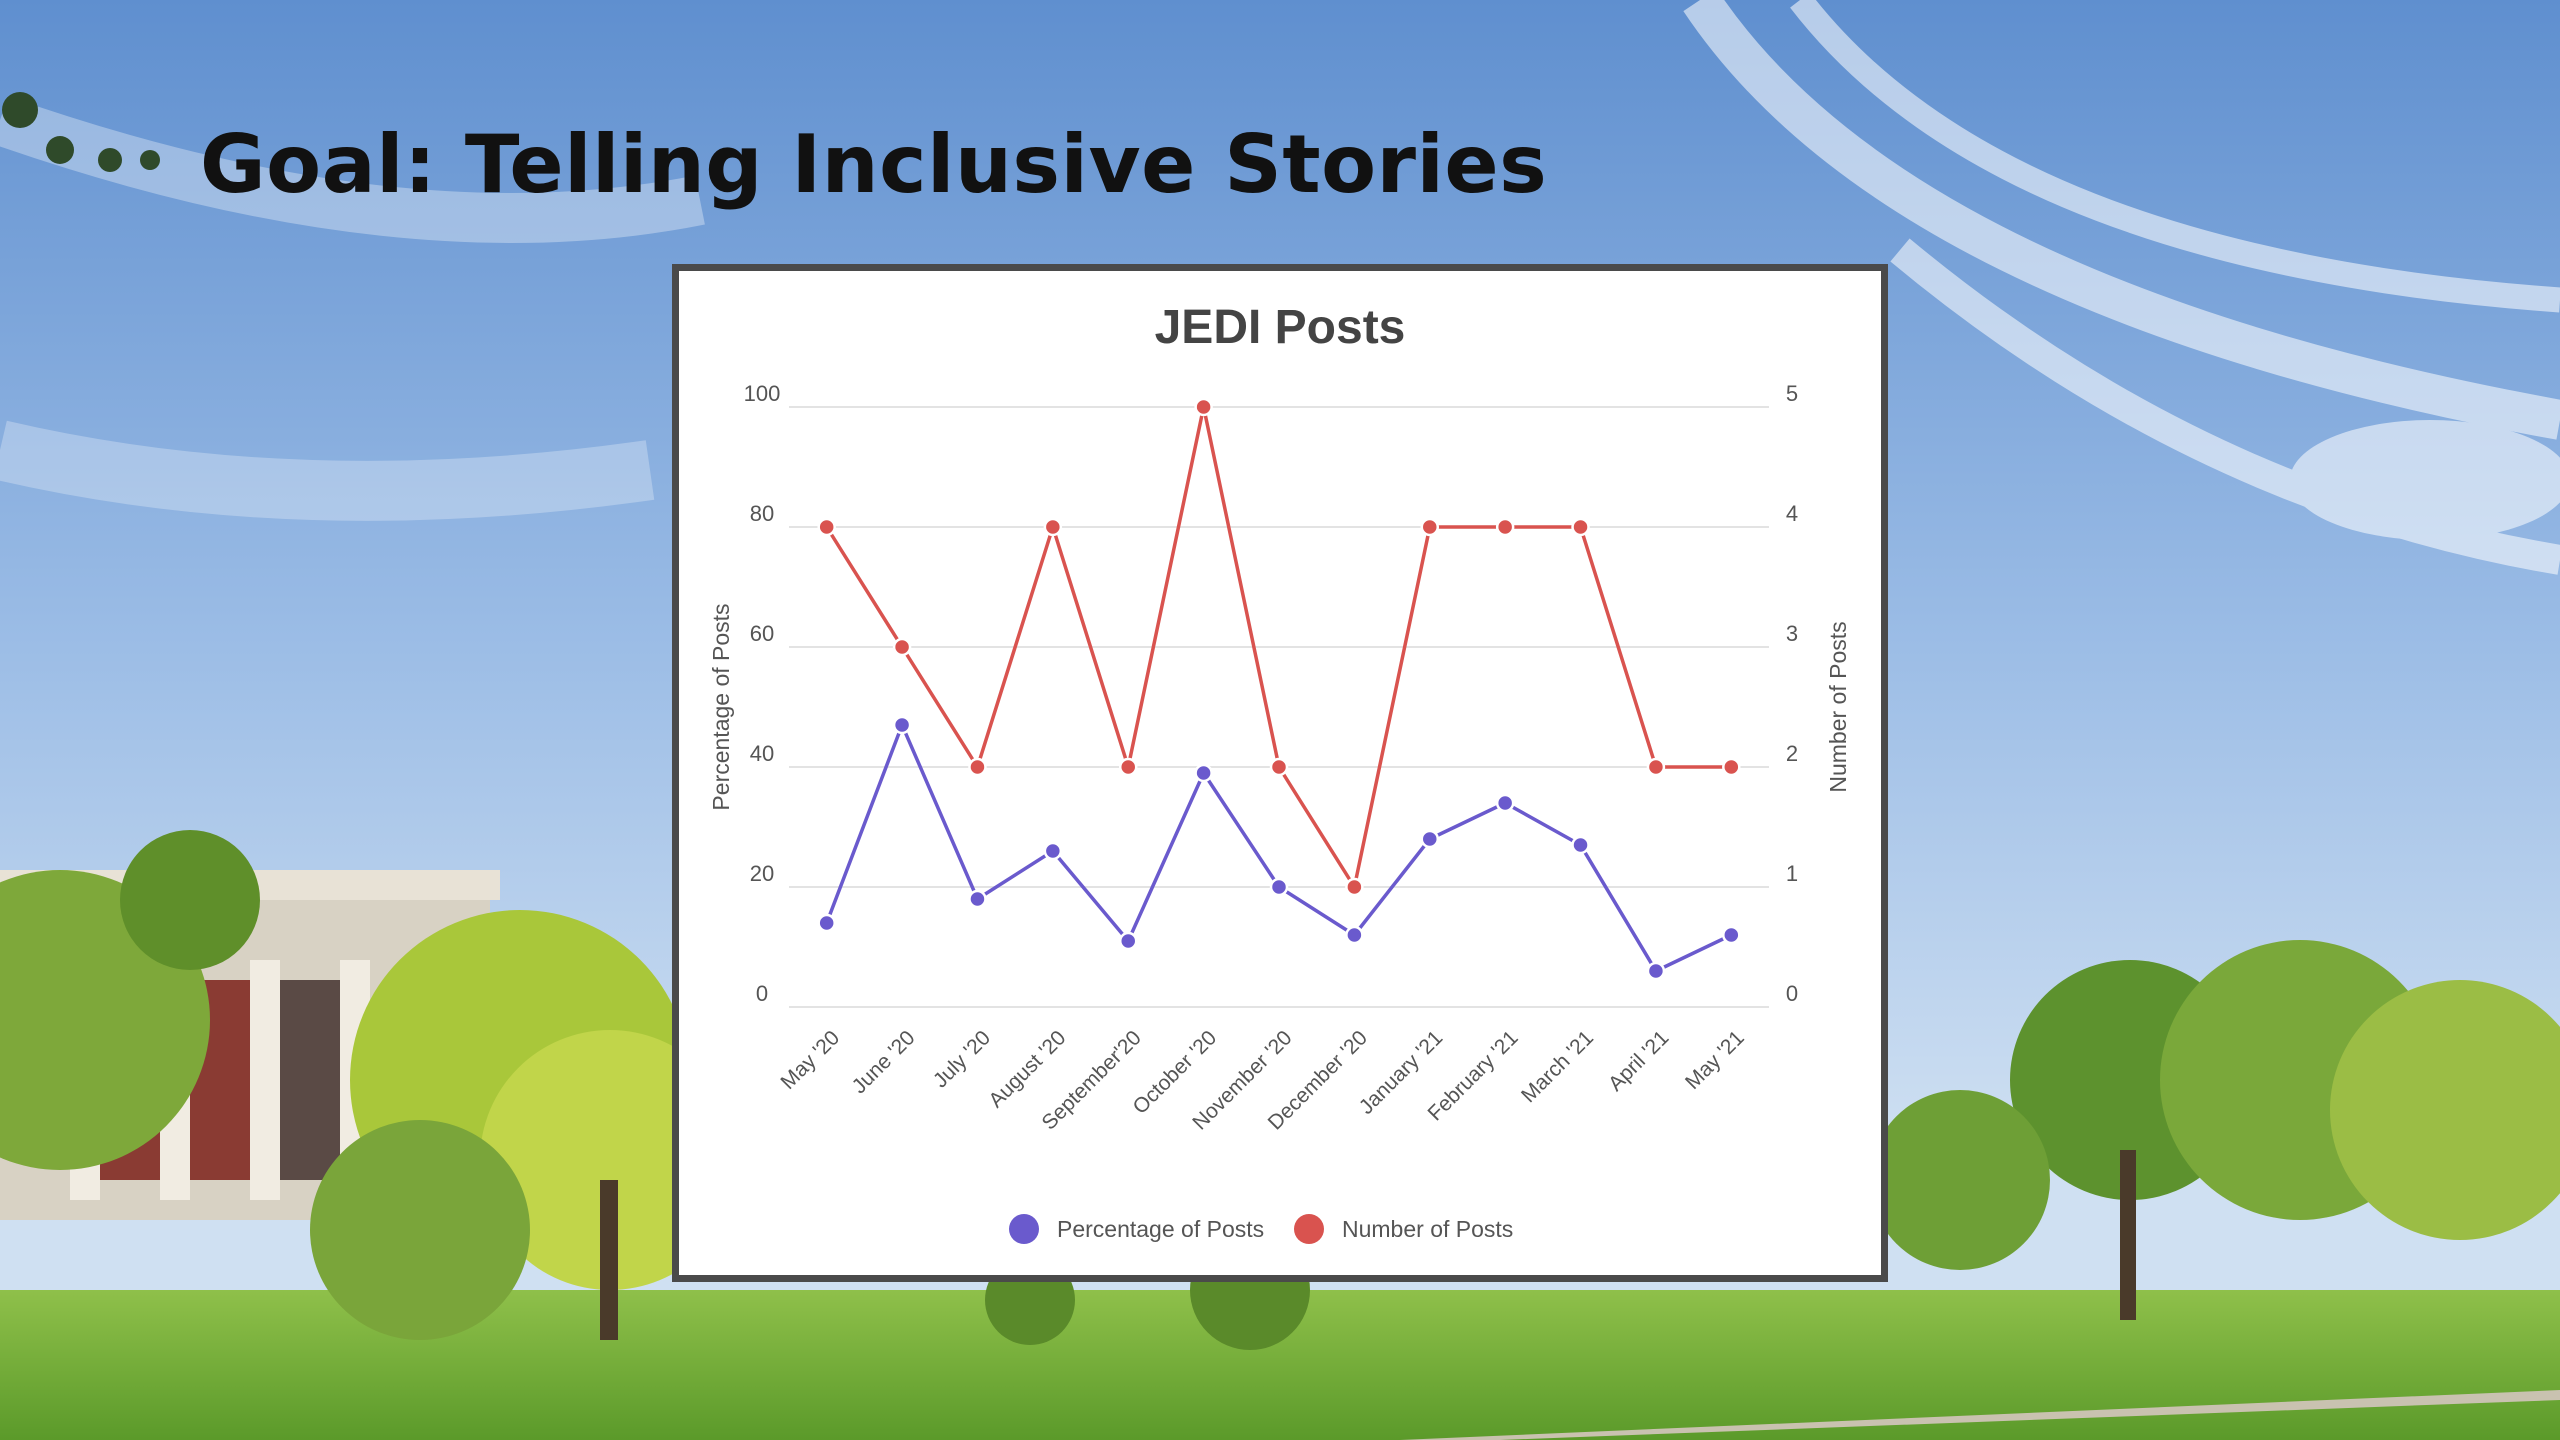  I want to click on y2-tick-label: 4, so click(1792, 513).